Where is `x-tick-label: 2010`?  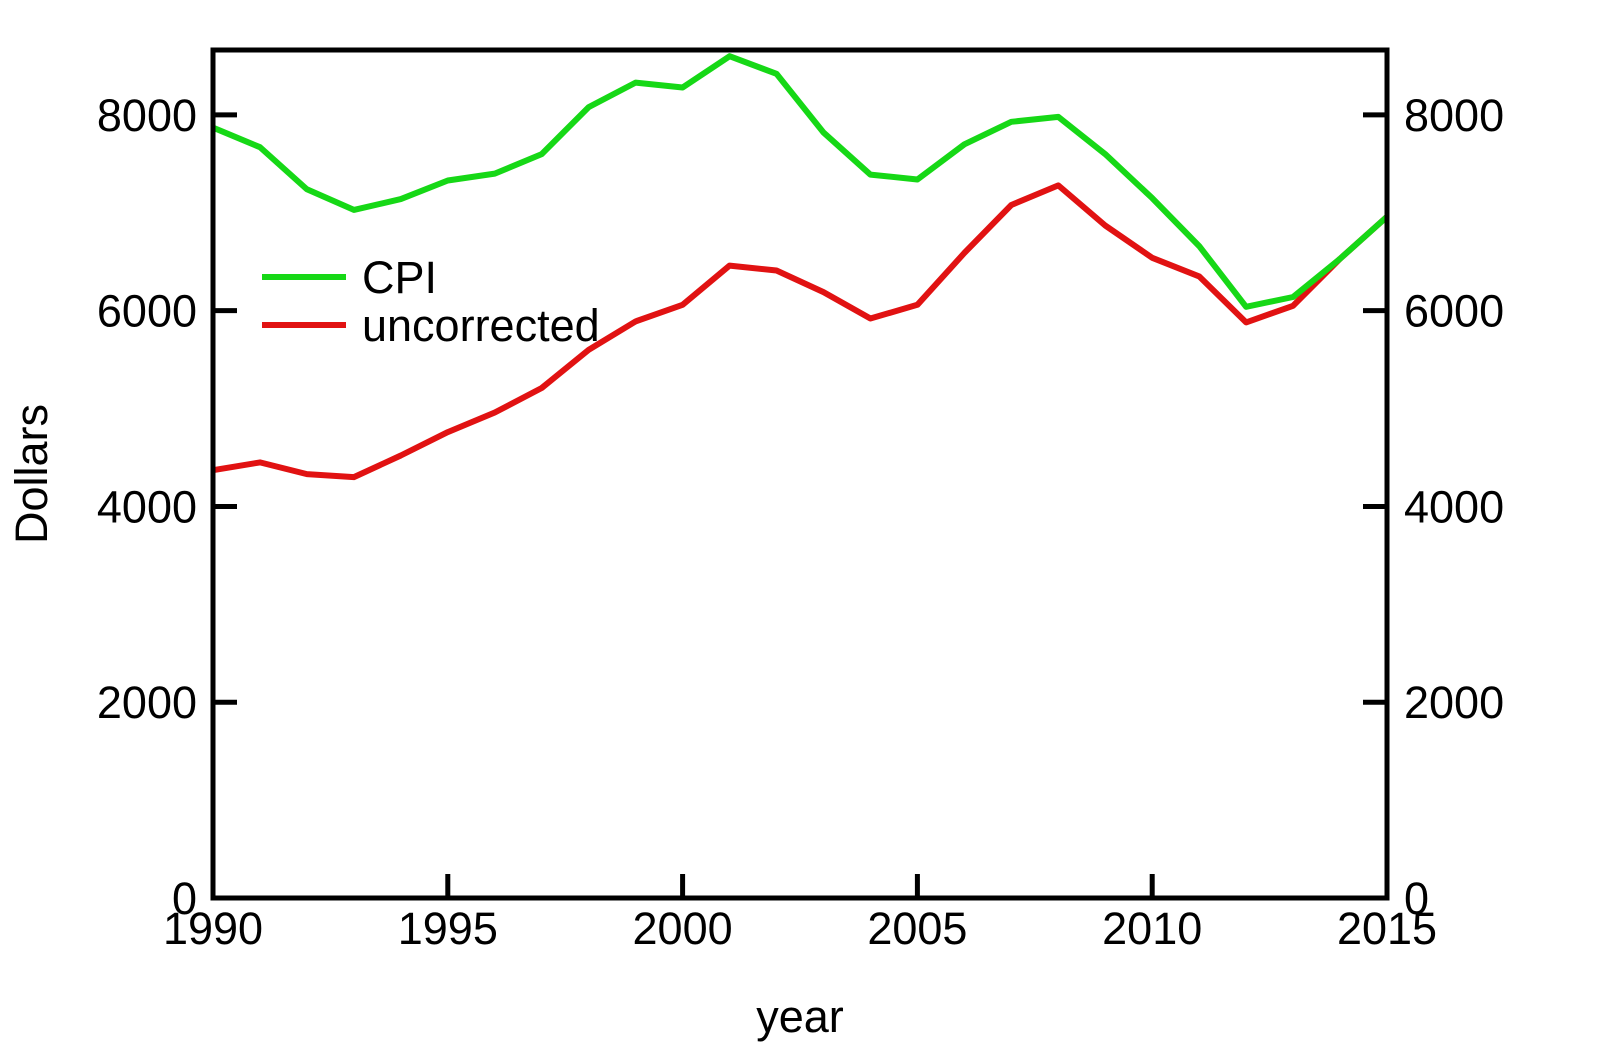 x-tick-label: 2010 is located at coordinates (1152, 928).